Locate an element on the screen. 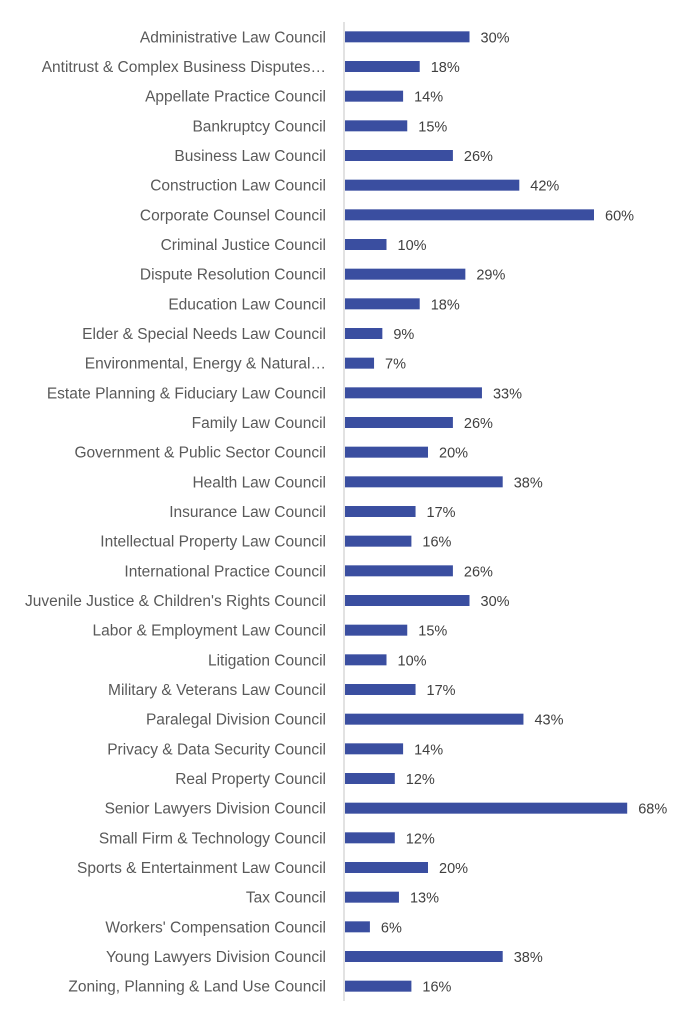  category-label: Sports & Entertainment Law Council is located at coordinates (201, 868).